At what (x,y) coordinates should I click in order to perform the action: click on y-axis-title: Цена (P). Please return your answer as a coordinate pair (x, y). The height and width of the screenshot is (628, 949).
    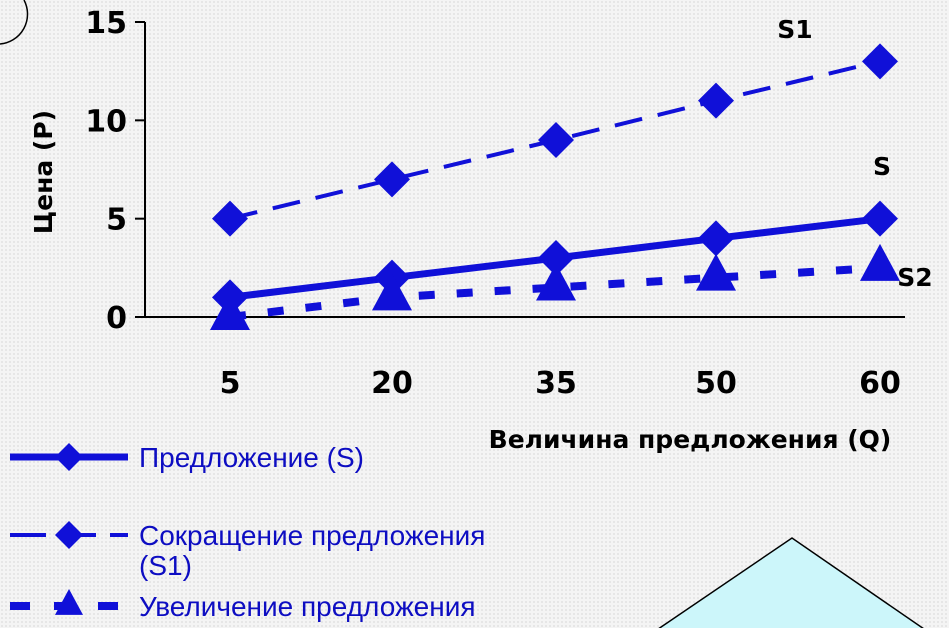
    Looking at the image, I should click on (43, 172).